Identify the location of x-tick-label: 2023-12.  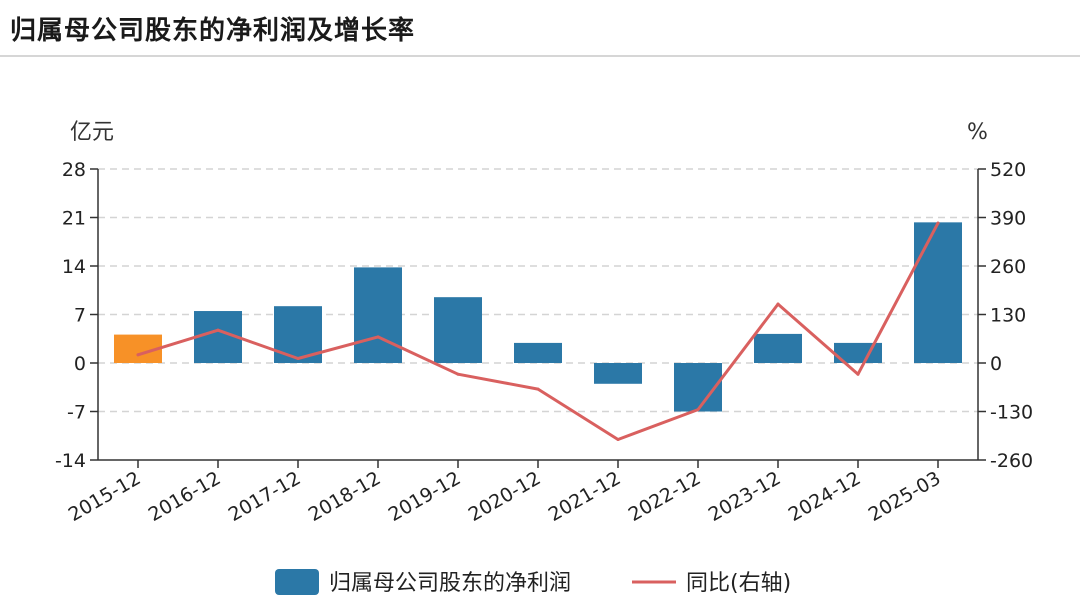
(745, 496).